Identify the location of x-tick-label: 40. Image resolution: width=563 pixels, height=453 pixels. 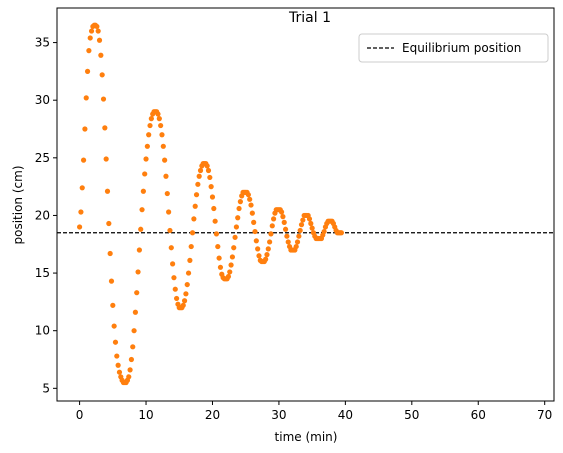
(345, 415).